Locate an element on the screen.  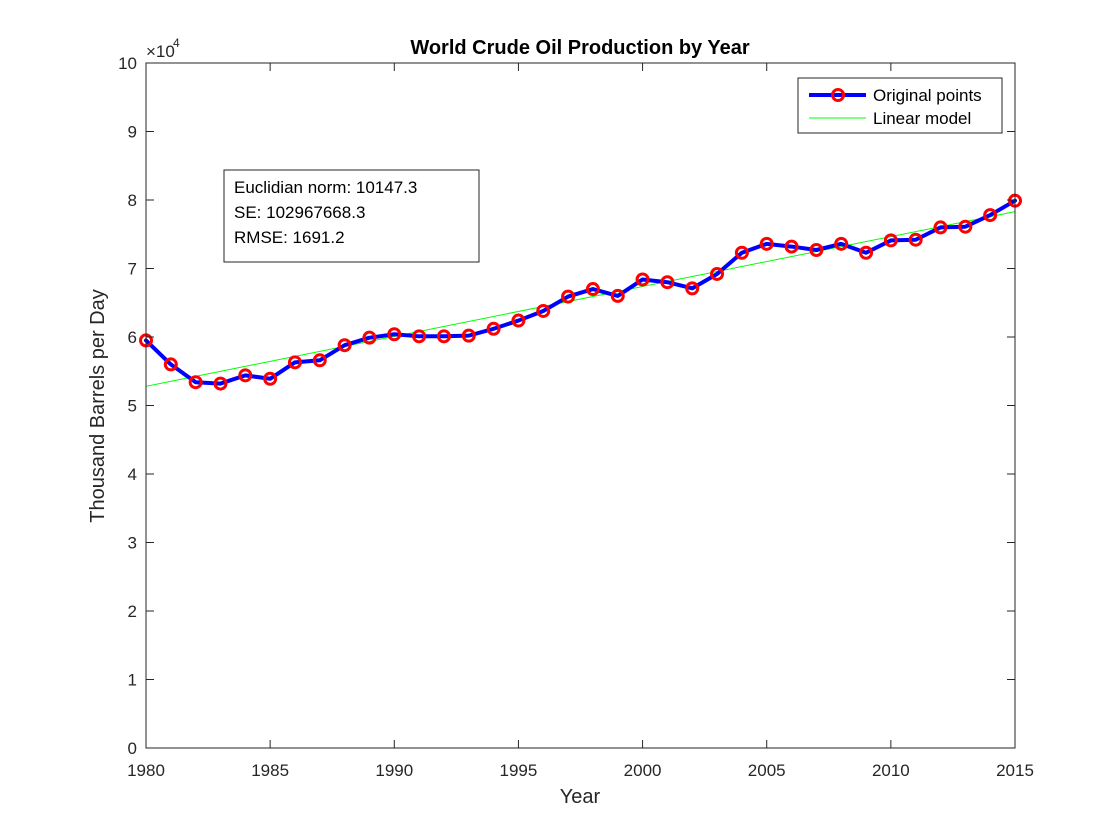
x-tick-label: 1985 is located at coordinates (270, 770).